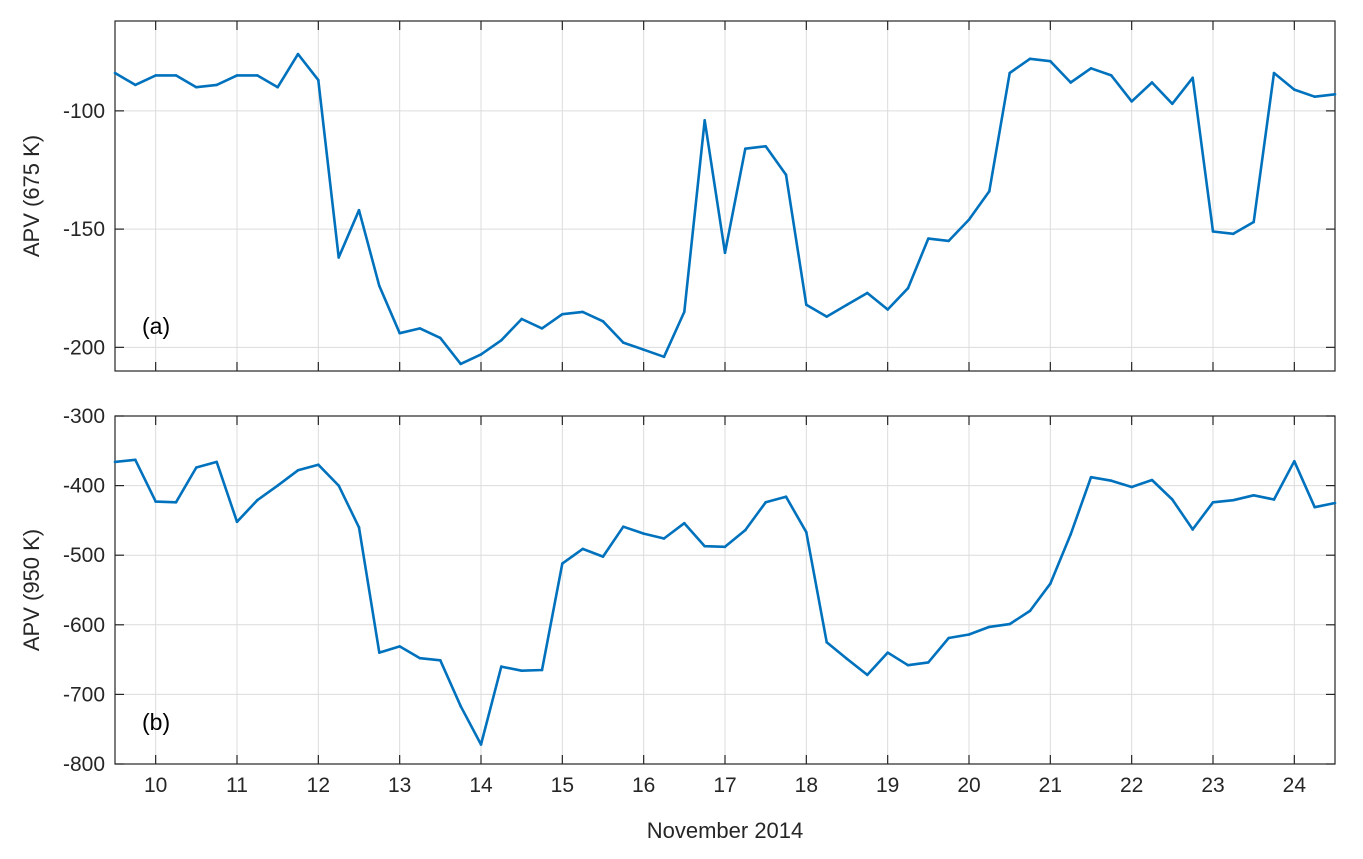 This screenshot has height=859, width=1363. Describe the element at coordinates (31, 196) in the screenshot. I see `panel-a-y-axis-label: APV (675 K)` at that location.